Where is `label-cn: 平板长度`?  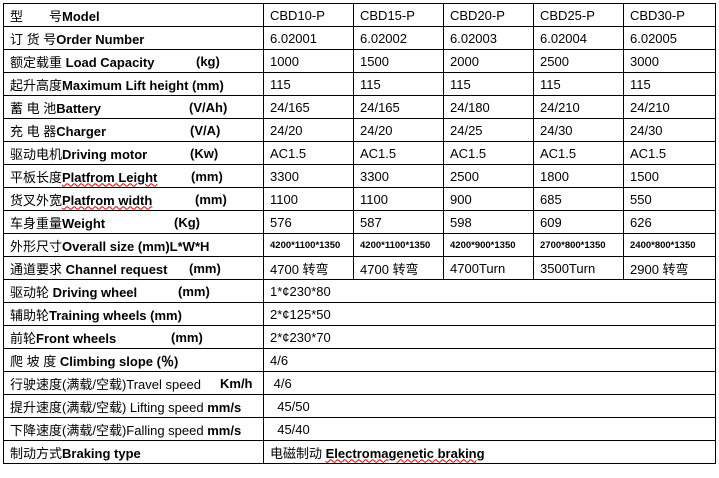 label-cn: 平板长度 is located at coordinates (36, 177).